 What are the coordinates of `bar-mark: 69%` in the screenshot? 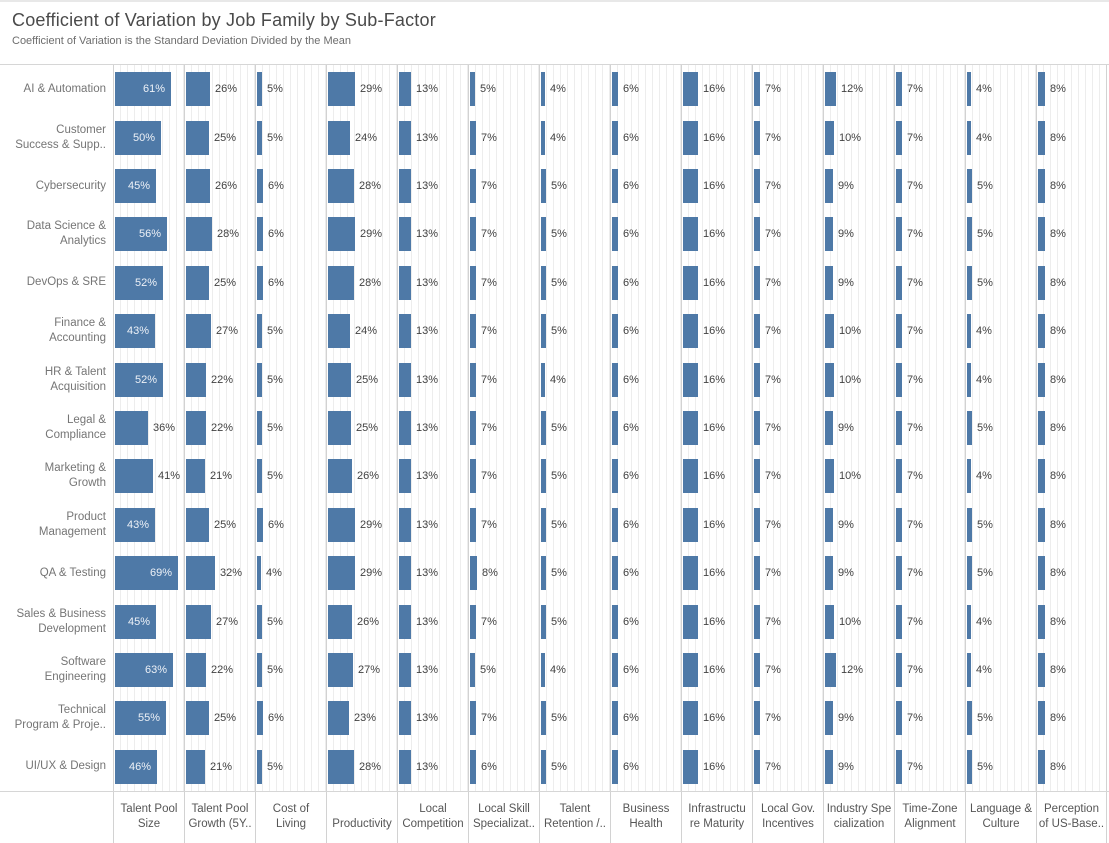 It's located at (146, 573).